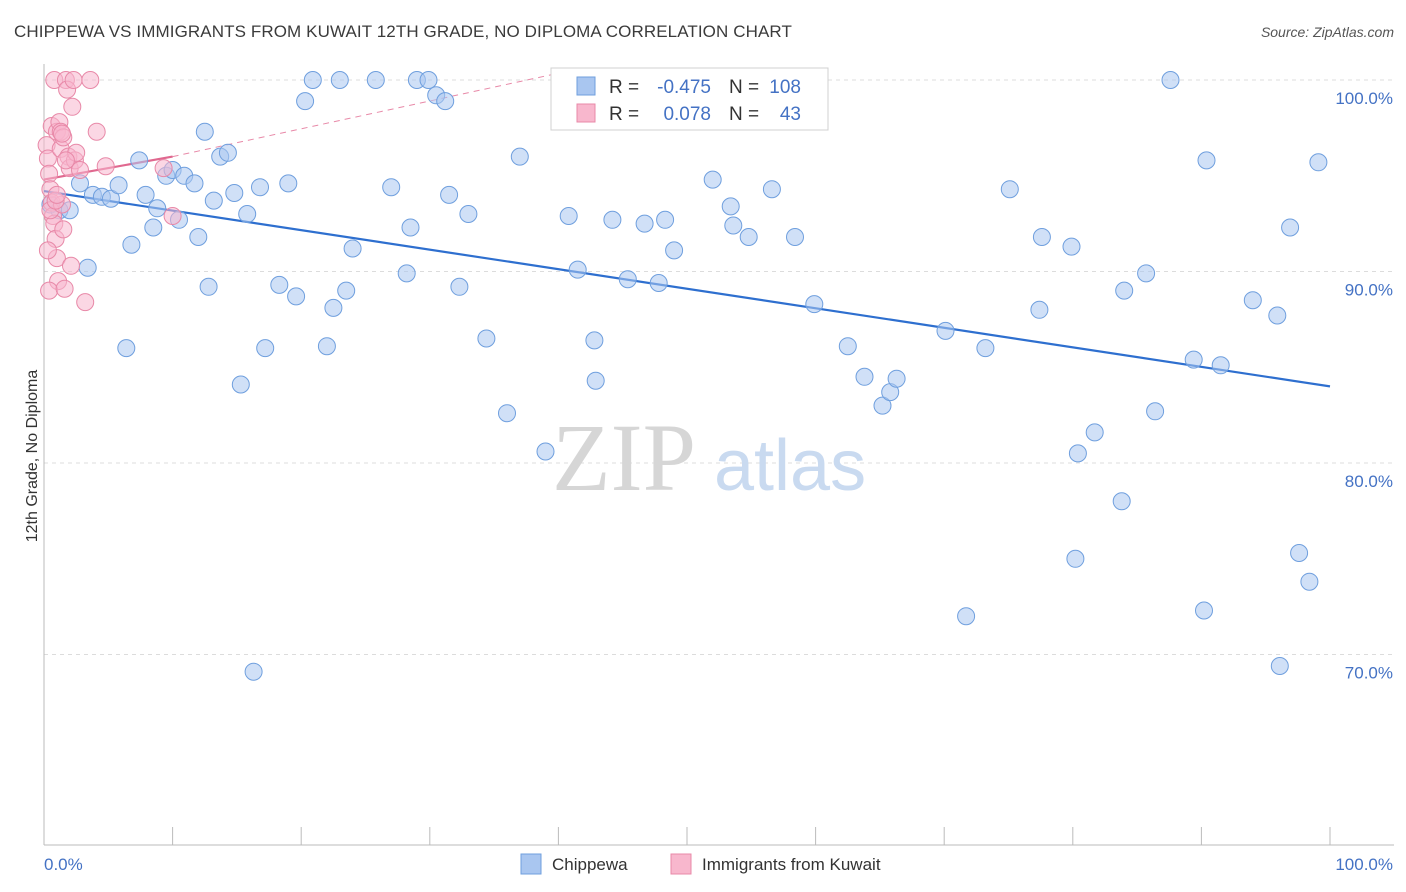  I want to click on y-tick-label: 80.0%, so click(1369, 481).